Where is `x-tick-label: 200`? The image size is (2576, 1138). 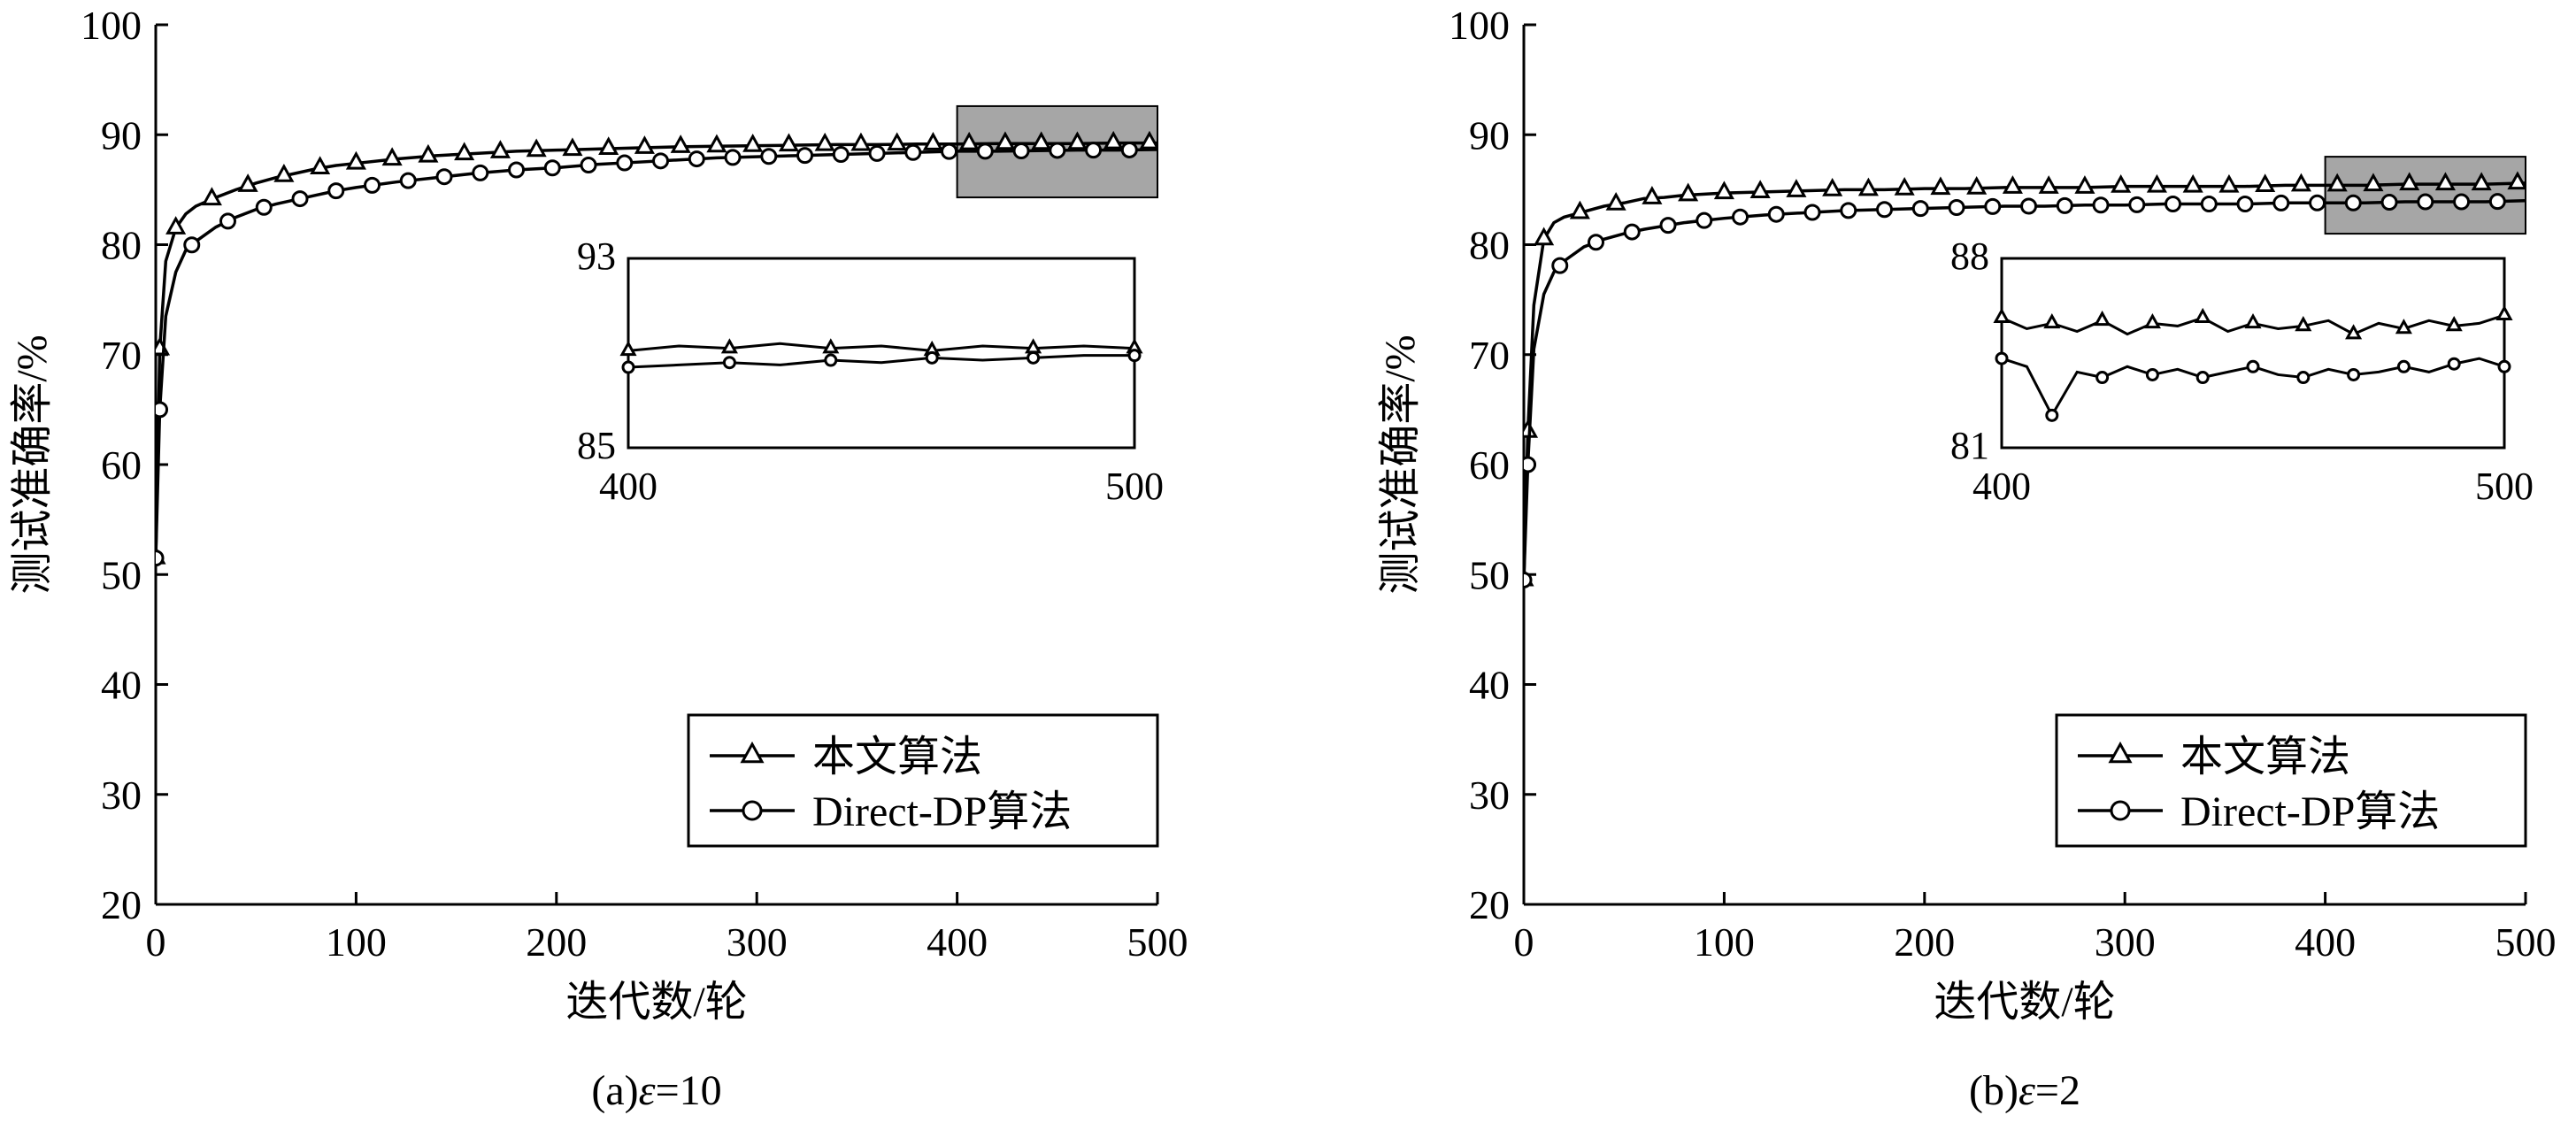 x-tick-label: 200 is located at coordinates (556, 942).